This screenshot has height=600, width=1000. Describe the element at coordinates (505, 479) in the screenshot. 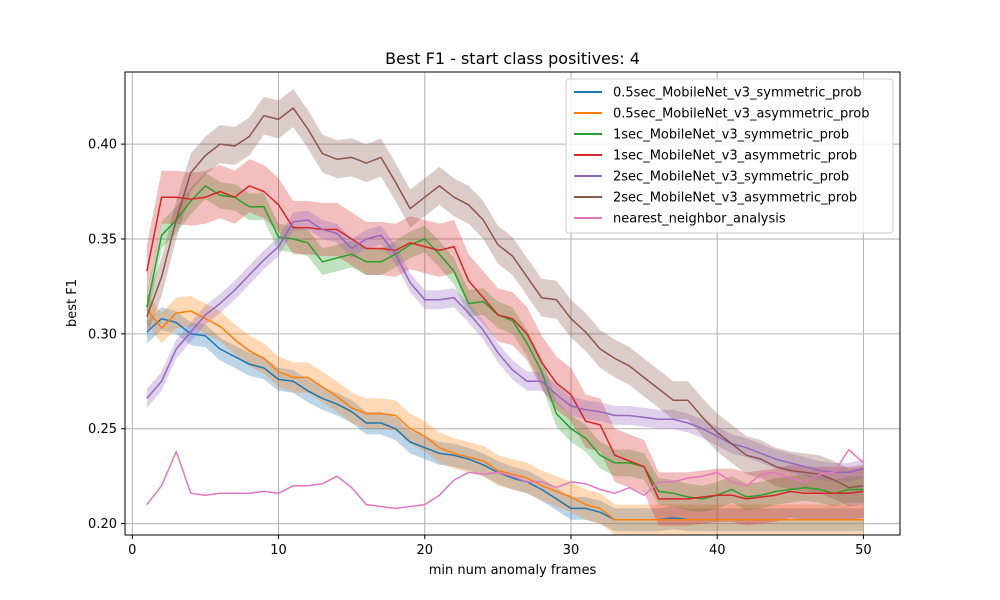

I see `line-nearest-neighbor-analysis` at that location.